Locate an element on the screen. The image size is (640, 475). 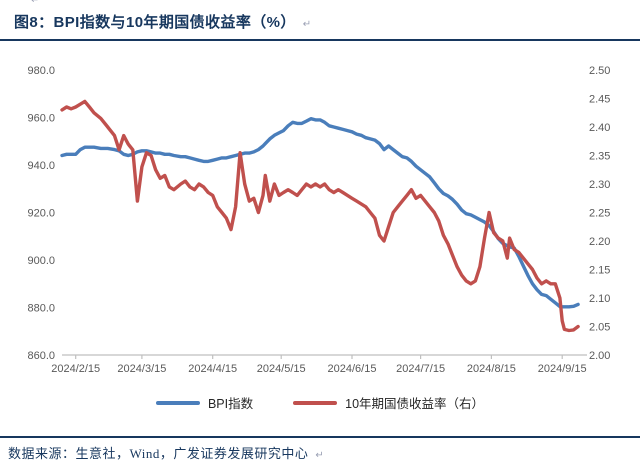
paragraph-mark-top: ↵ is located at coordinates (35, 3).